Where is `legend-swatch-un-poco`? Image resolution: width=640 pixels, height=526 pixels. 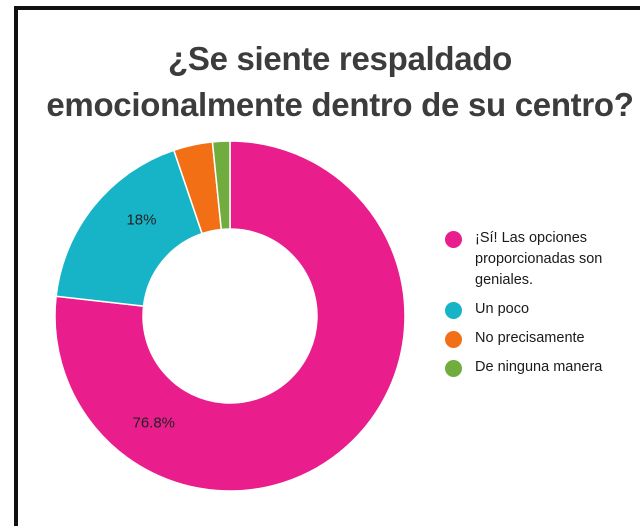
legend-swatch-un-poco is located at coordinates (453, 310).